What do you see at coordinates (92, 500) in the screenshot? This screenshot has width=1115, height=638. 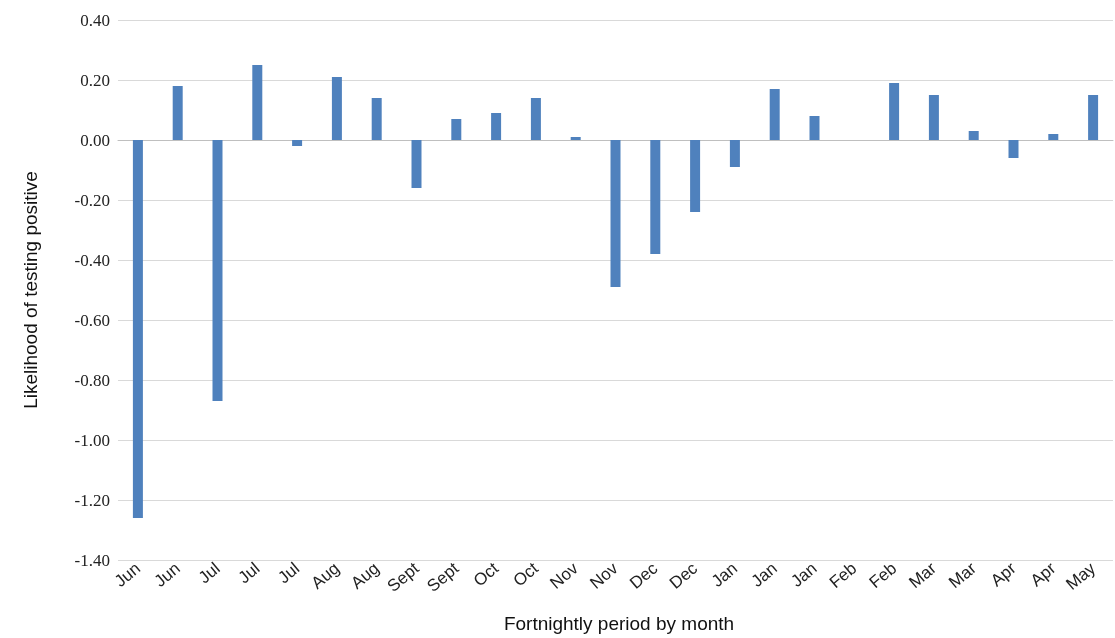 I see `y-tick-label: -1.20` at bounding box center [92, 500].